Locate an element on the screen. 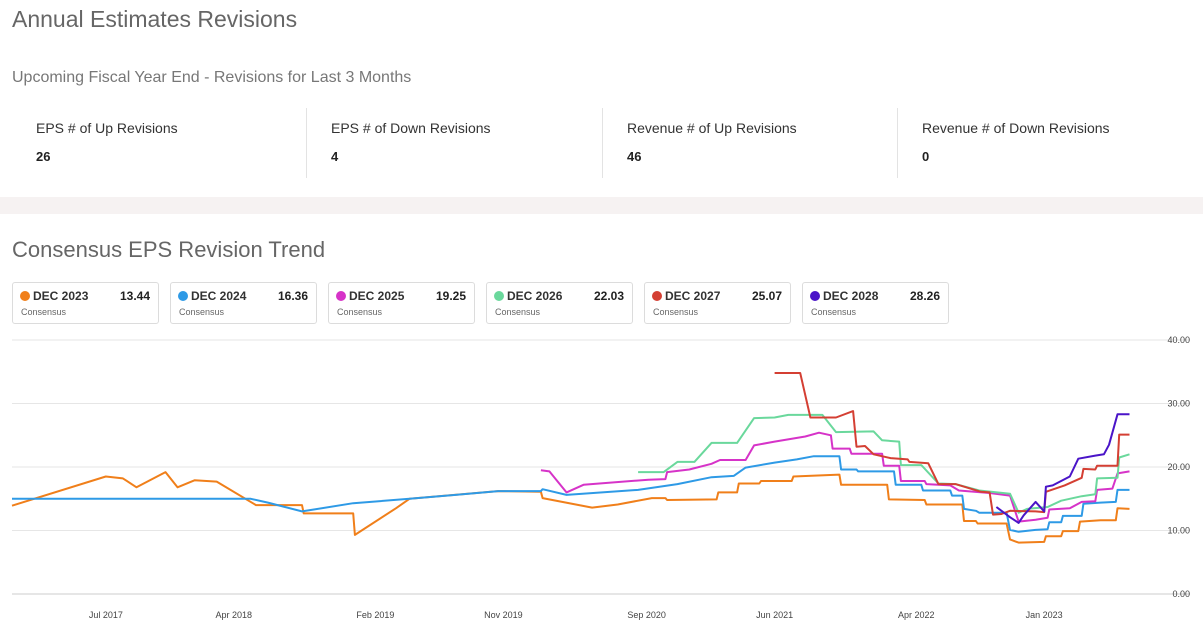  series-line-dec-2023 is located at coordinates (570, 507).